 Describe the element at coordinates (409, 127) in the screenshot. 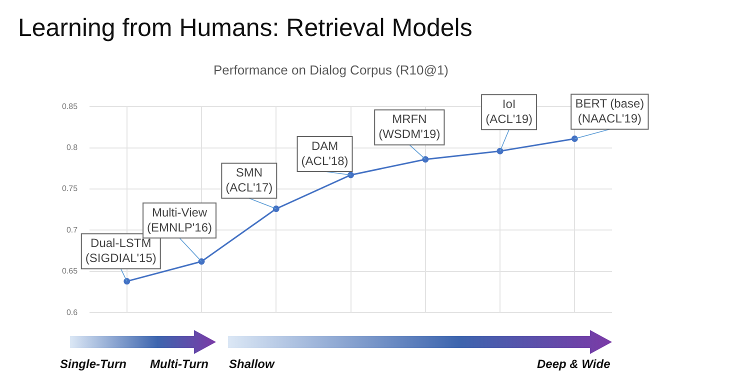

I see `annotation: MRFN (WSDM'19)` at that location.